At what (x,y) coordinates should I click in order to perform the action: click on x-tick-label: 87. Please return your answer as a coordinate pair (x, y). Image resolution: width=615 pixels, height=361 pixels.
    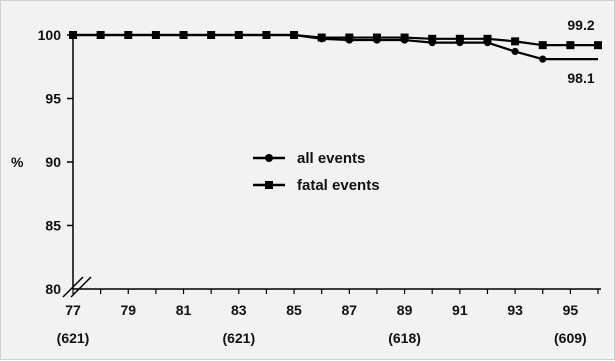
    Looking at the image, I should click on (350, 310).